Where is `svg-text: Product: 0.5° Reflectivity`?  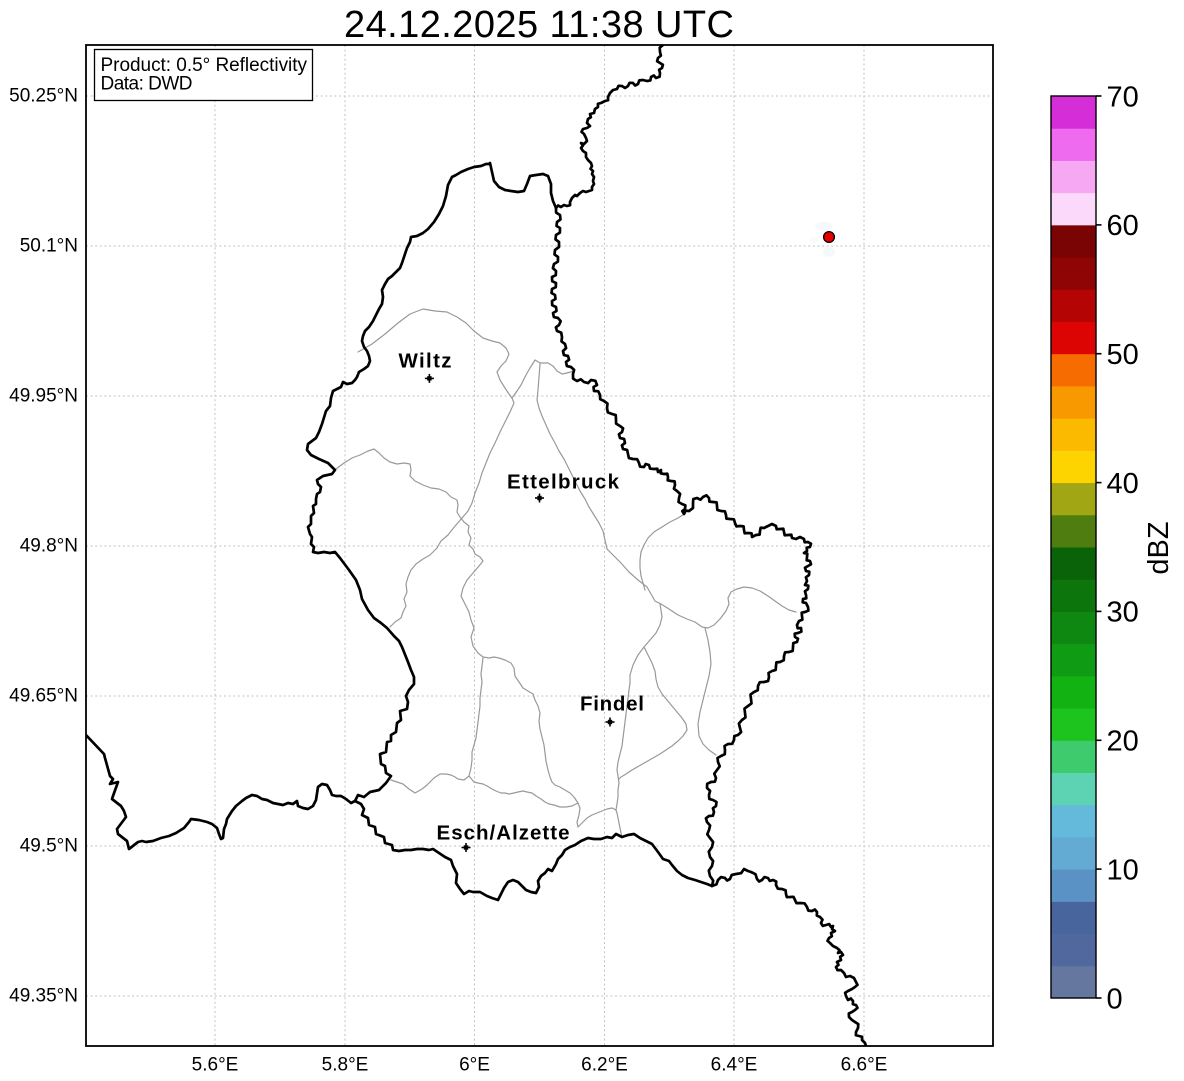
svg-text: Product: 0.5° Reflectivity is located at coordinates (204, 65).